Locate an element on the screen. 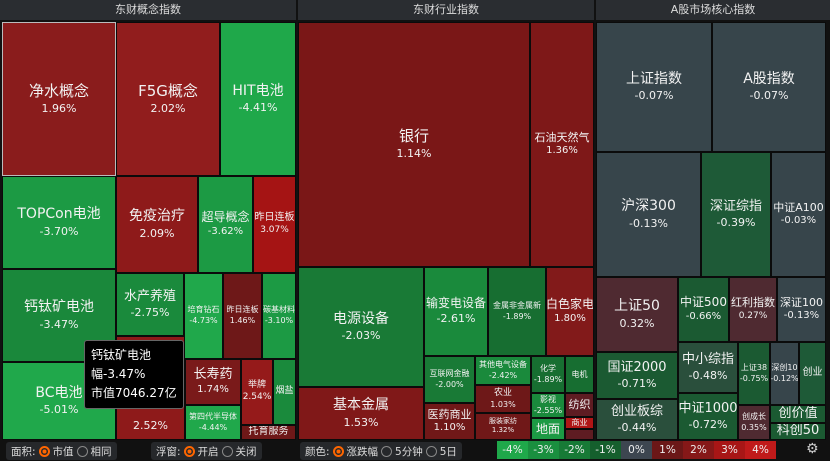 The image size is (830, 461). tile-change: 1.10% is located at coordinates (449, 428).